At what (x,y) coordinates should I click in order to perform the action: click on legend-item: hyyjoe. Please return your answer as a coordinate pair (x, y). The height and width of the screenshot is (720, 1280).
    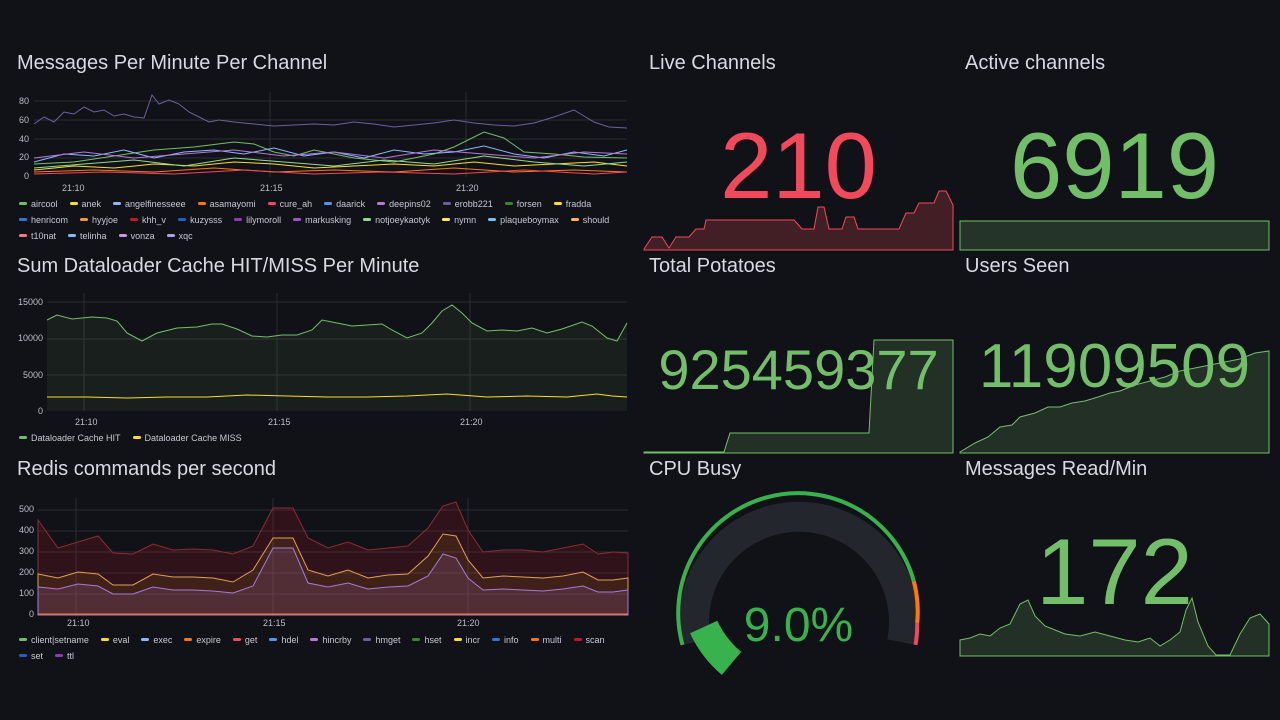
    Looking at the image, I should click on (99, 220).